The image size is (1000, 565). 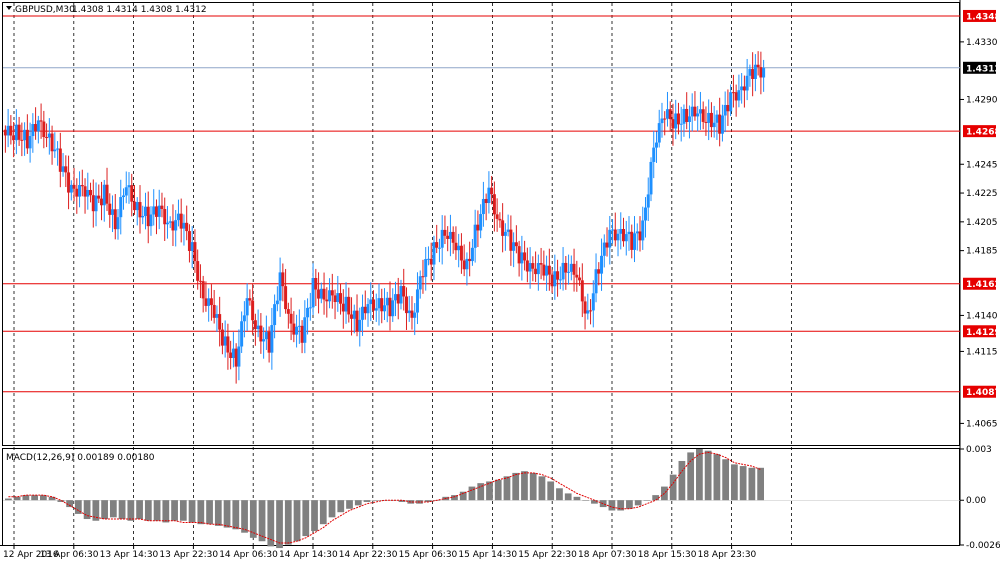 What do you see at coordinates (139, 10) in the screenshot?
I see `ohlc-label: 1.4308 1.4314 1.4308 1.4312` at bounding box center [139, 10].